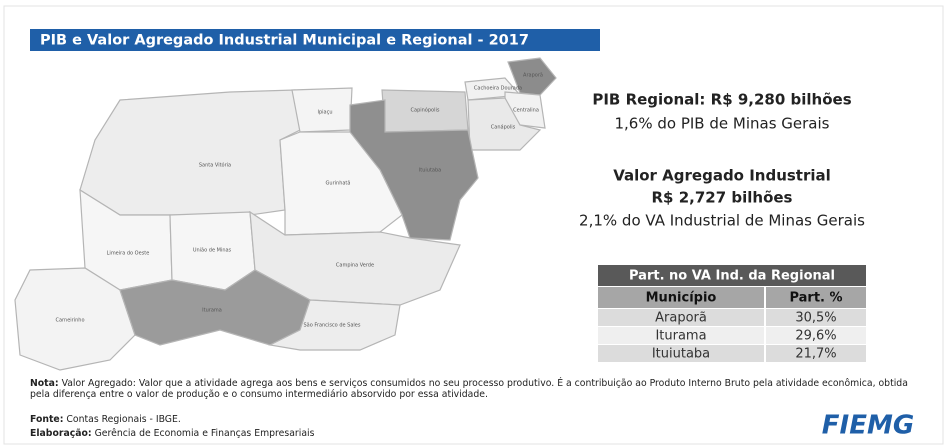  I want to click on map-label: Ituiutaba, so click(430, 171).